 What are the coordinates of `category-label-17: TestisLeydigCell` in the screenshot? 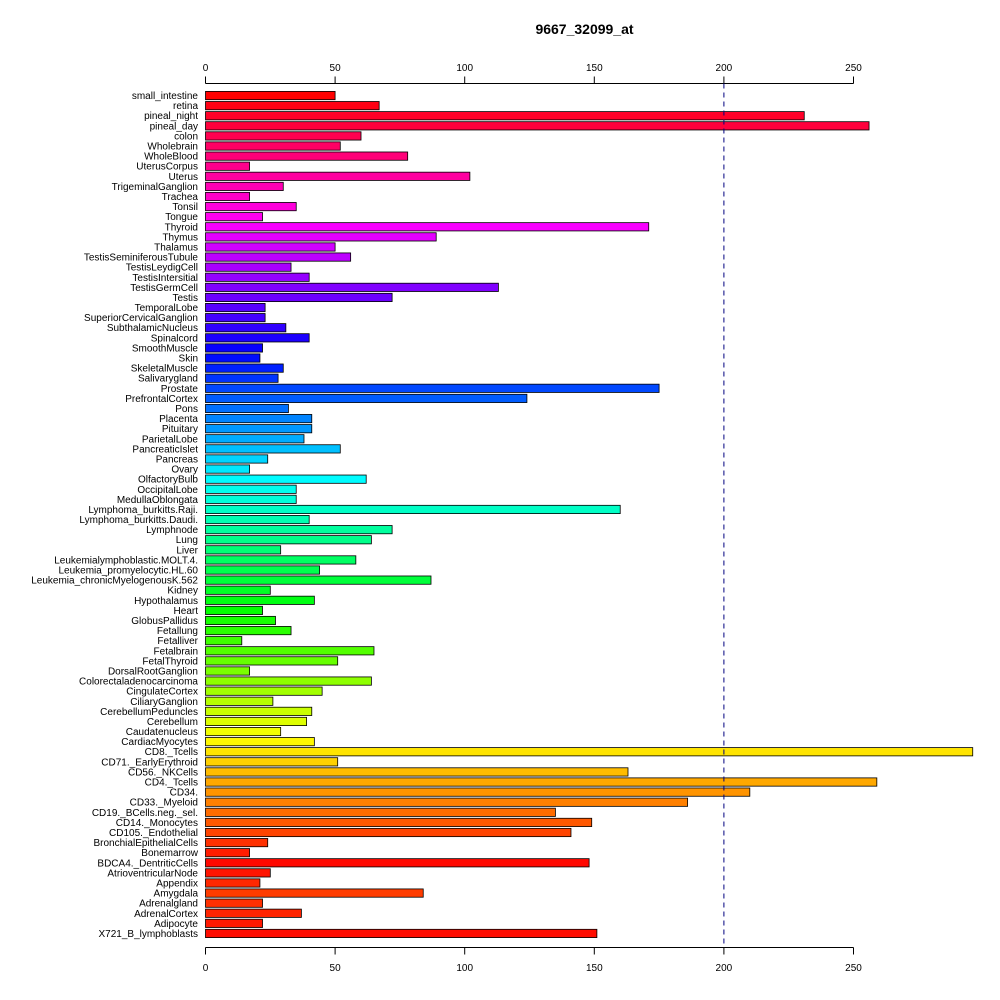 It's located at (162, 268).